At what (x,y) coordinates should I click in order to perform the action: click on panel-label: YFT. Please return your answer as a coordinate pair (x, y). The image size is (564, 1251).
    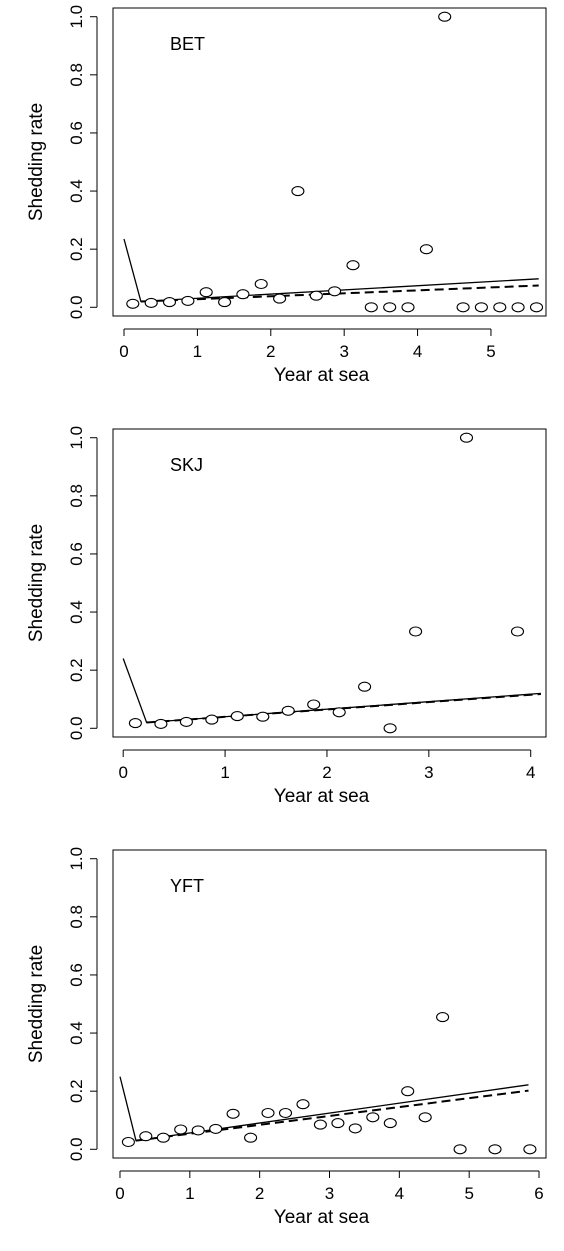
    Looking at the image, I should click on (187, 886).